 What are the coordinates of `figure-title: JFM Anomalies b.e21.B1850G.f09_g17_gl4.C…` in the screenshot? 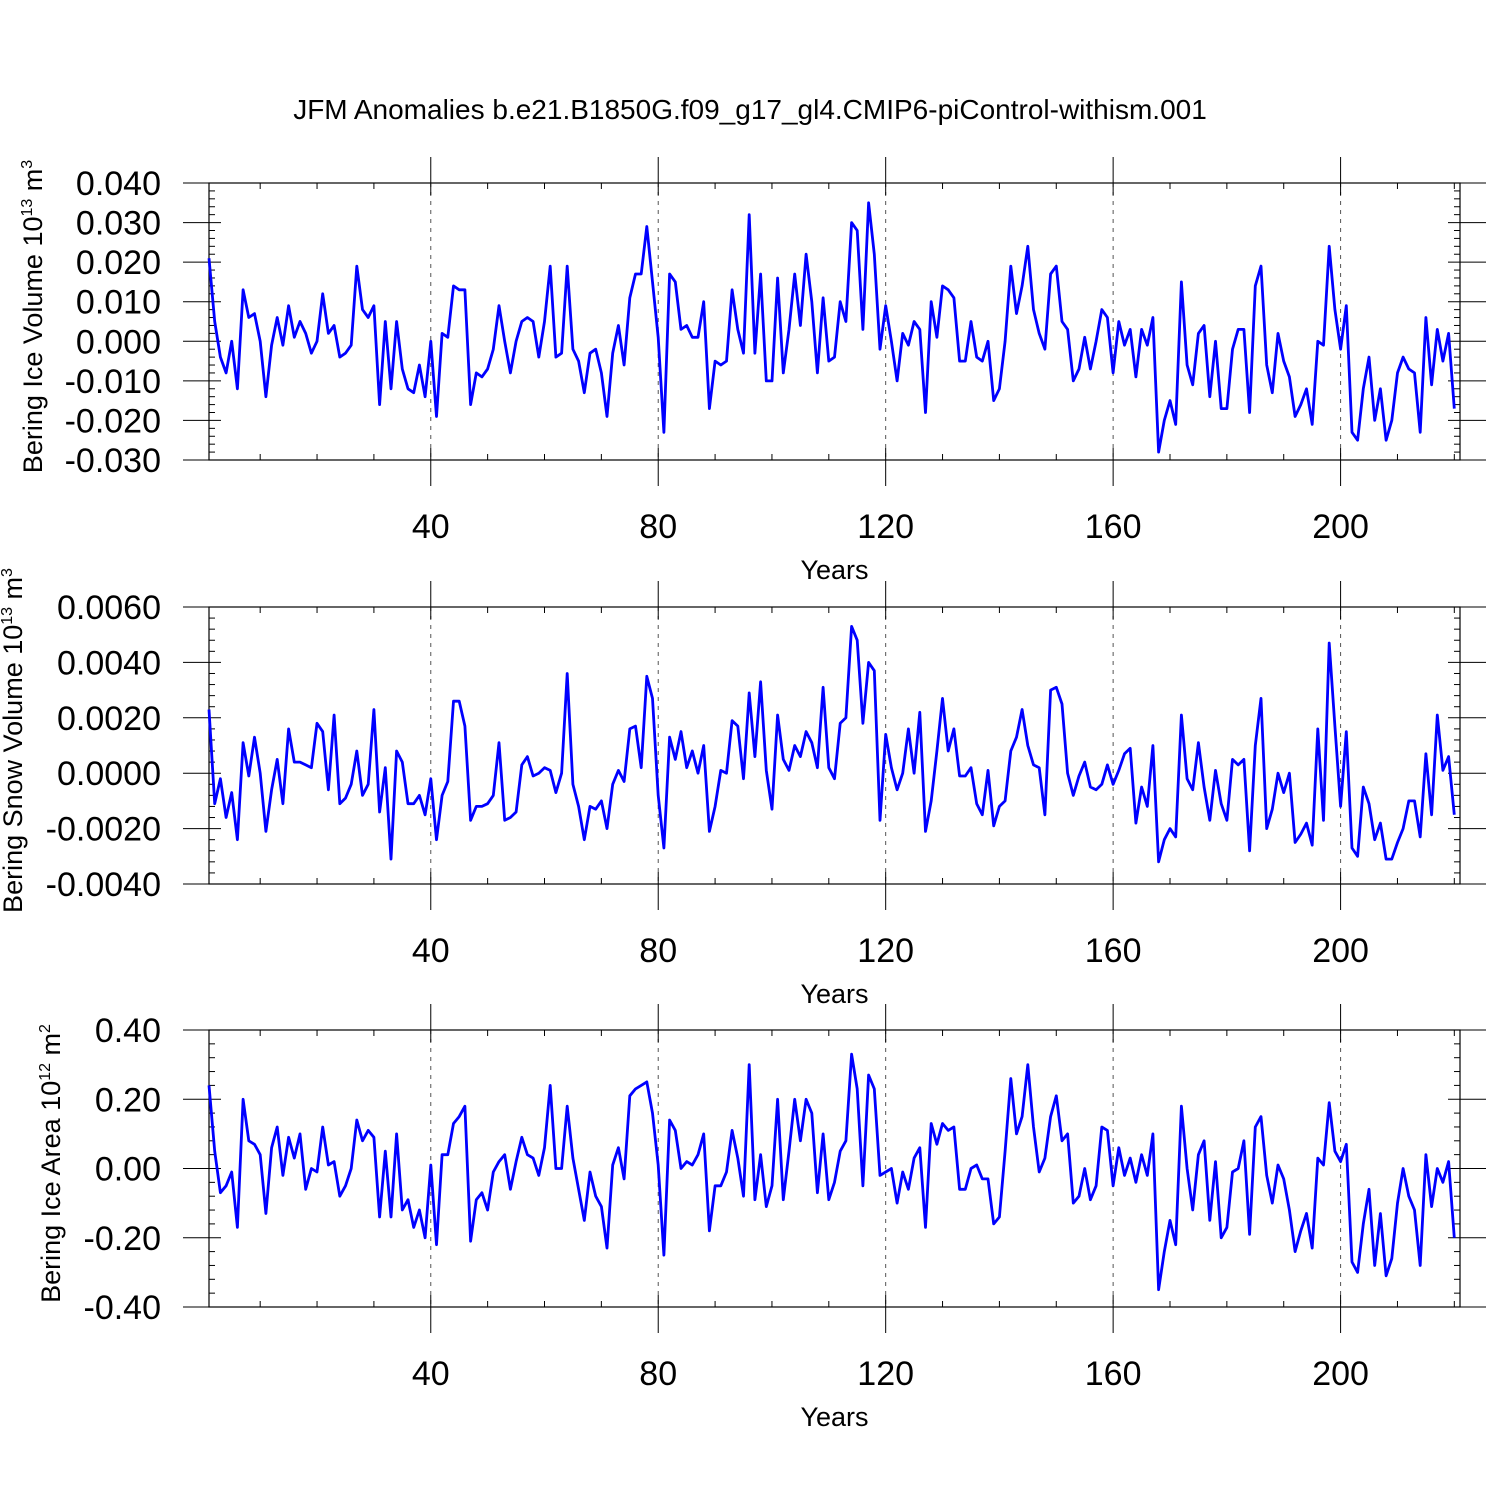 It's located at (750, 109).